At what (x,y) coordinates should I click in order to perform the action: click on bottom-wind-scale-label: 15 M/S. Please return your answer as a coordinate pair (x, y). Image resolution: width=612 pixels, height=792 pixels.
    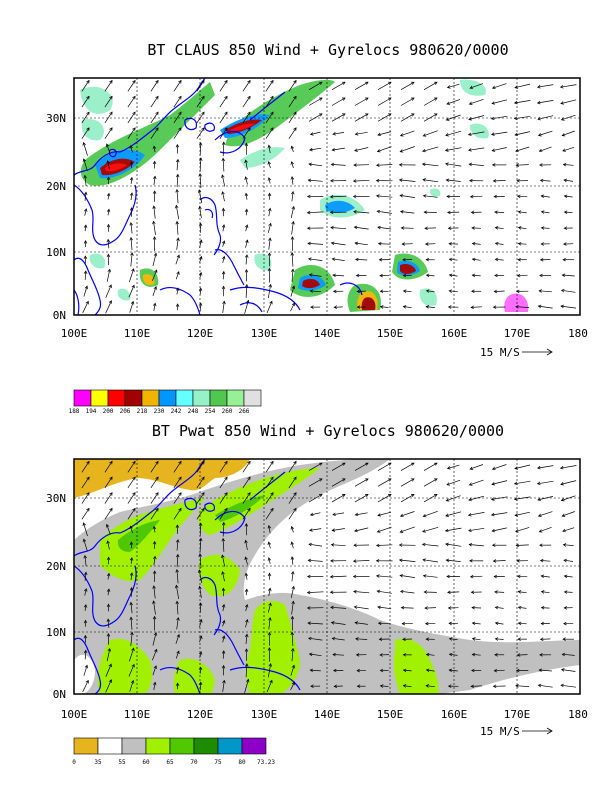
    Looking at the image, I should click on (500, 731).